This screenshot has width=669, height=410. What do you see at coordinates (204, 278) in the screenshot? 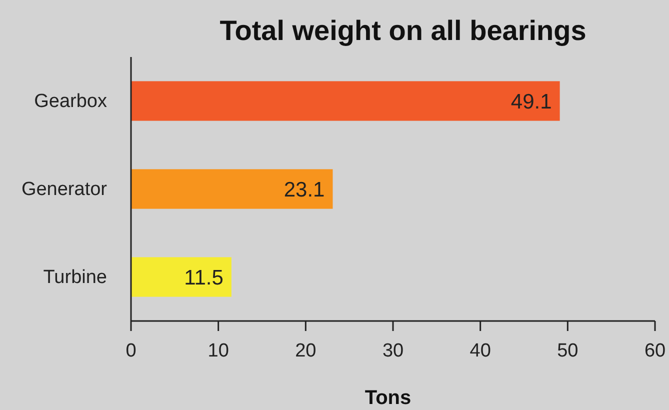
I see `data-label: 11.5` at bounding box center [204, 278].